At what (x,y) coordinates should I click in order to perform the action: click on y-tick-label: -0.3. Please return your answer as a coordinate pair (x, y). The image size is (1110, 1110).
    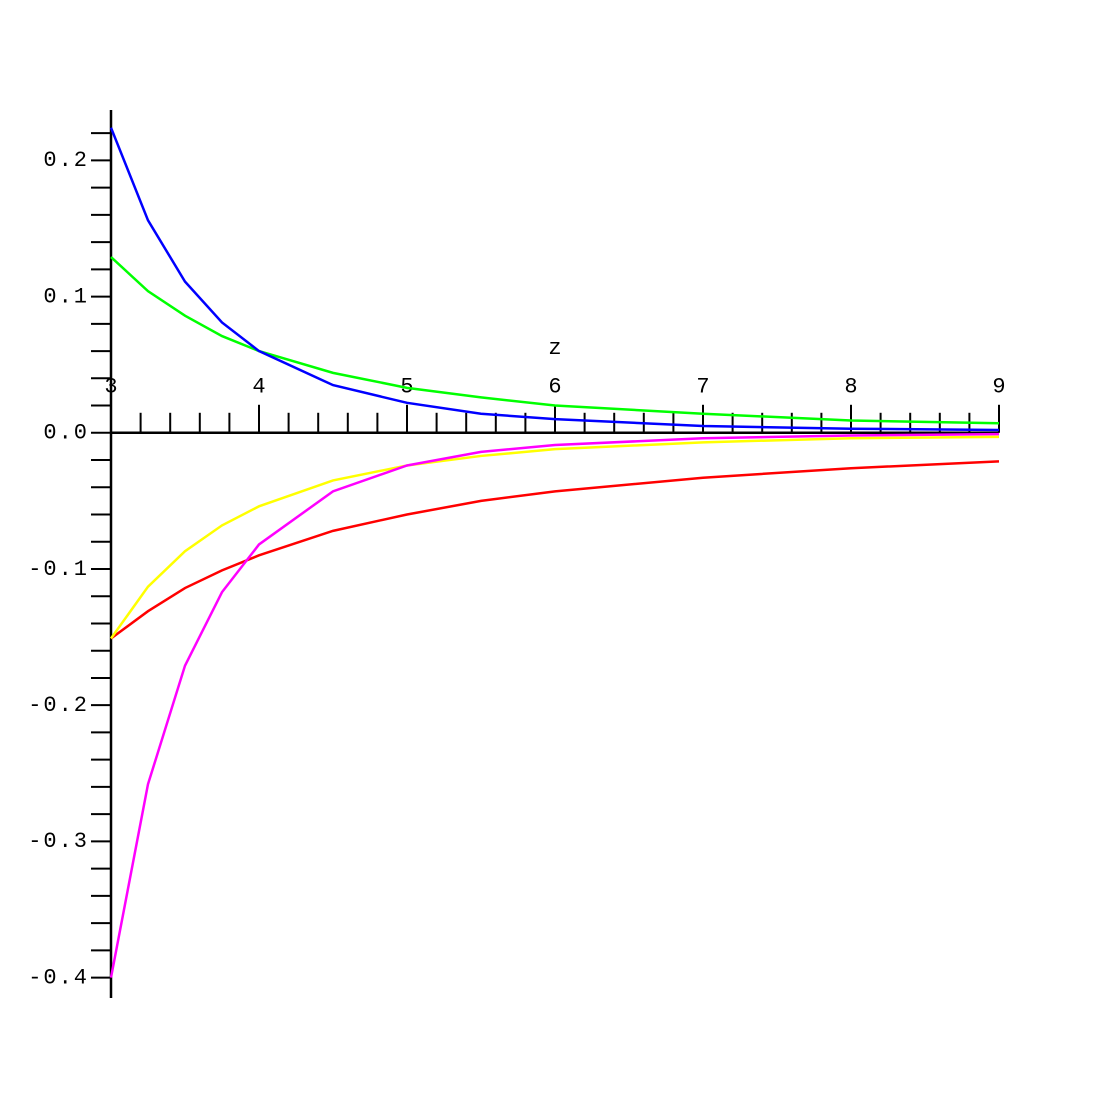
    Looking at the image, I should click on (58, 841).